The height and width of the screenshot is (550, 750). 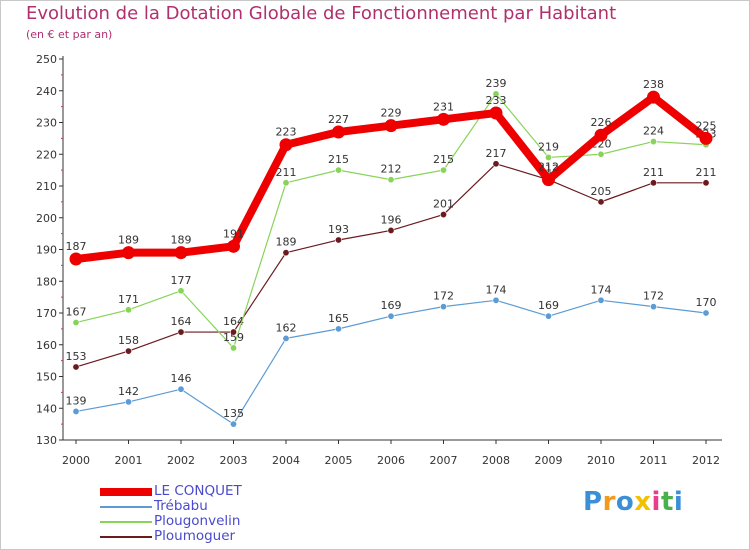 I want to click on y-tick-label: 250, so click(x=46, y=59).